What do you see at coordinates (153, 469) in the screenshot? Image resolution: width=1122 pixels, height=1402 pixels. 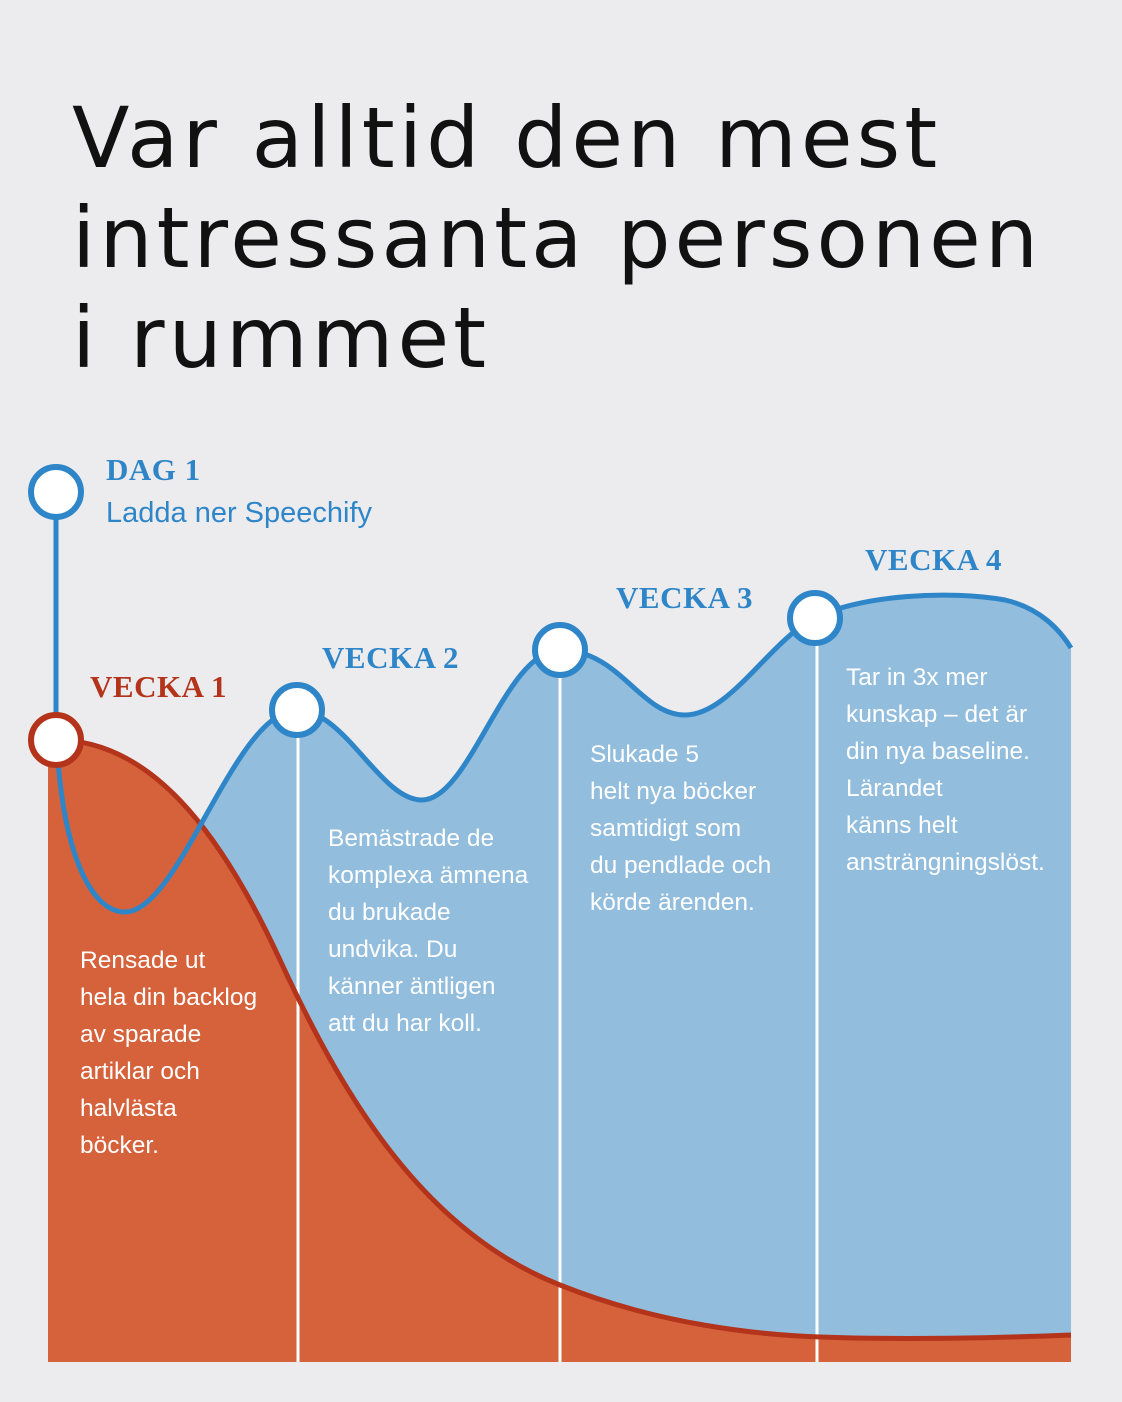 I see `label-dag-1: DAG 1` at bounding box center [153, 469].